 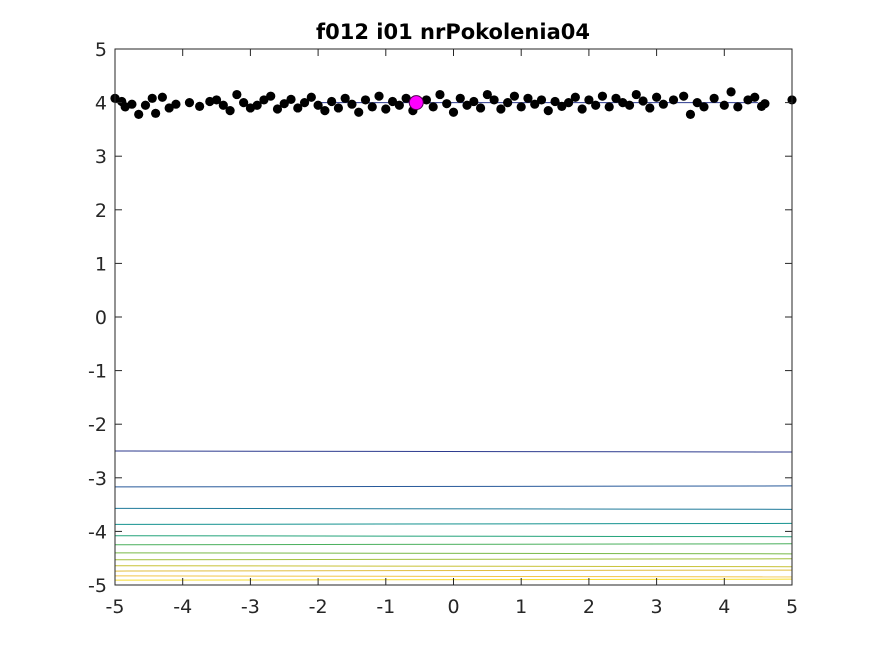 What do you see at coordinates (385, 607) in the screenshot?
I see `x-tick-label: -1` at bounding box center [385, 607].